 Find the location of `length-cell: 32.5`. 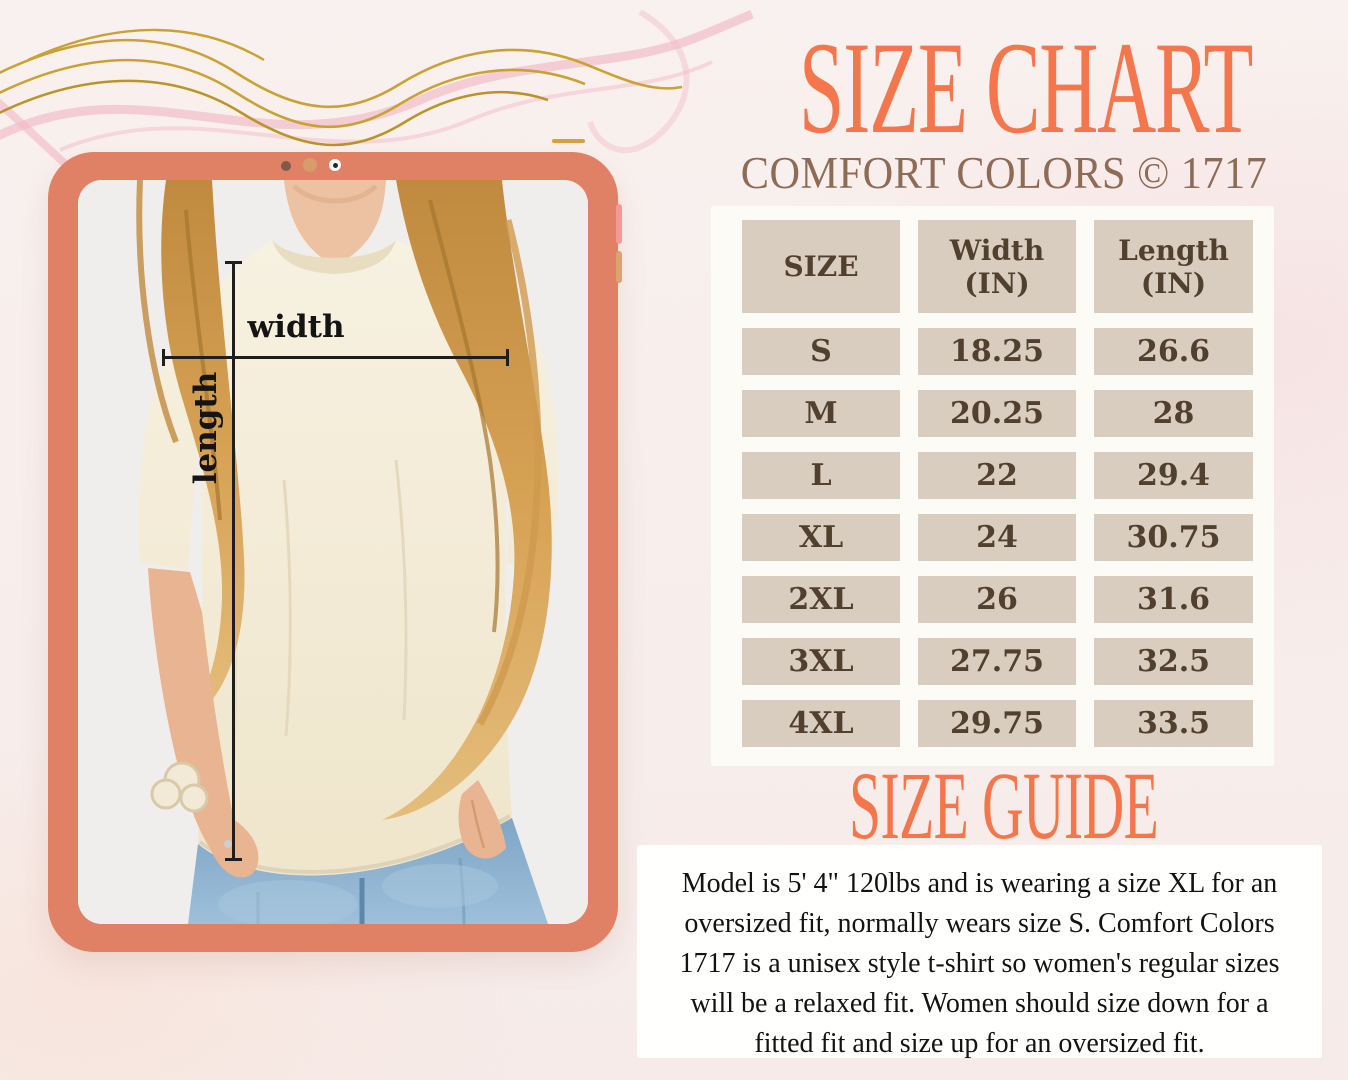

length-cell: 32.5 is located at coordinates (1173, 661).